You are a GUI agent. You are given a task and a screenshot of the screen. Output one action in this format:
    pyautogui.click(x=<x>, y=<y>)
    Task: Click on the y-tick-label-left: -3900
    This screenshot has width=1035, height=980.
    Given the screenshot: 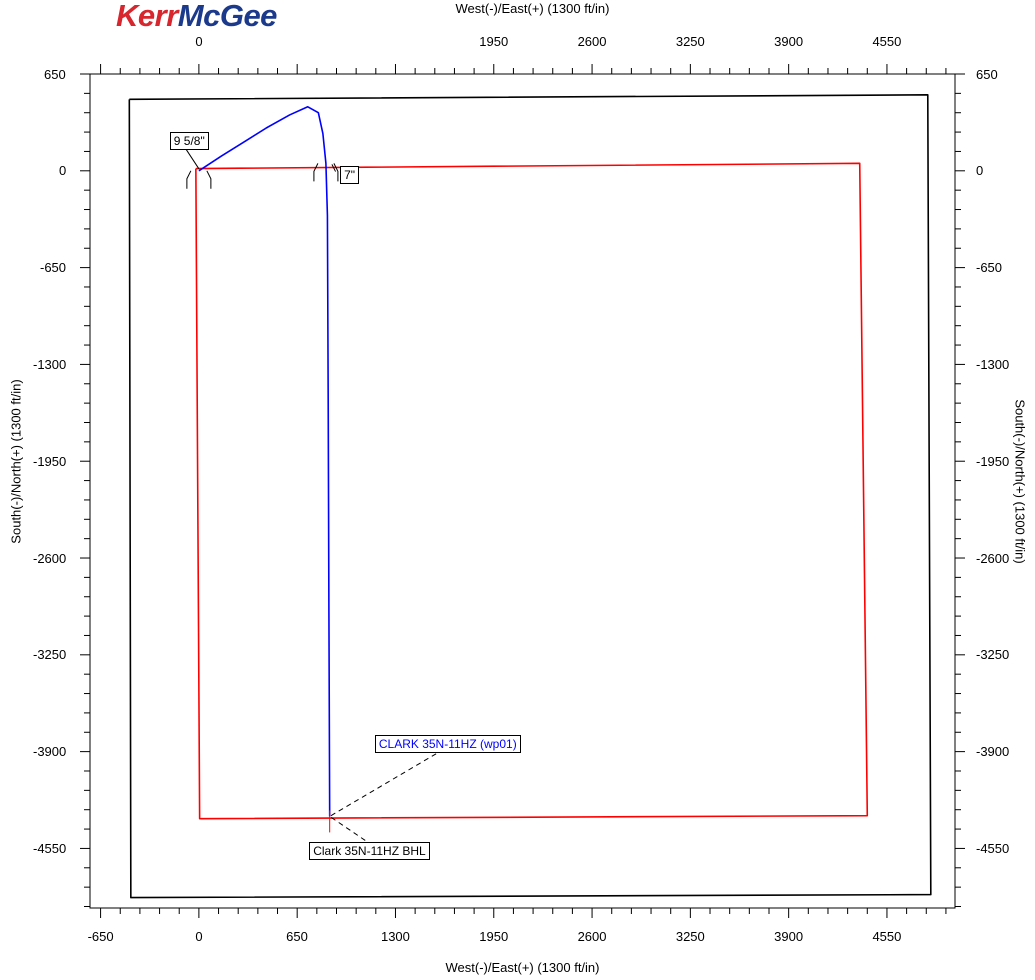 What is the action you would take?
    pyautogui.click(x=50, y=752)
    